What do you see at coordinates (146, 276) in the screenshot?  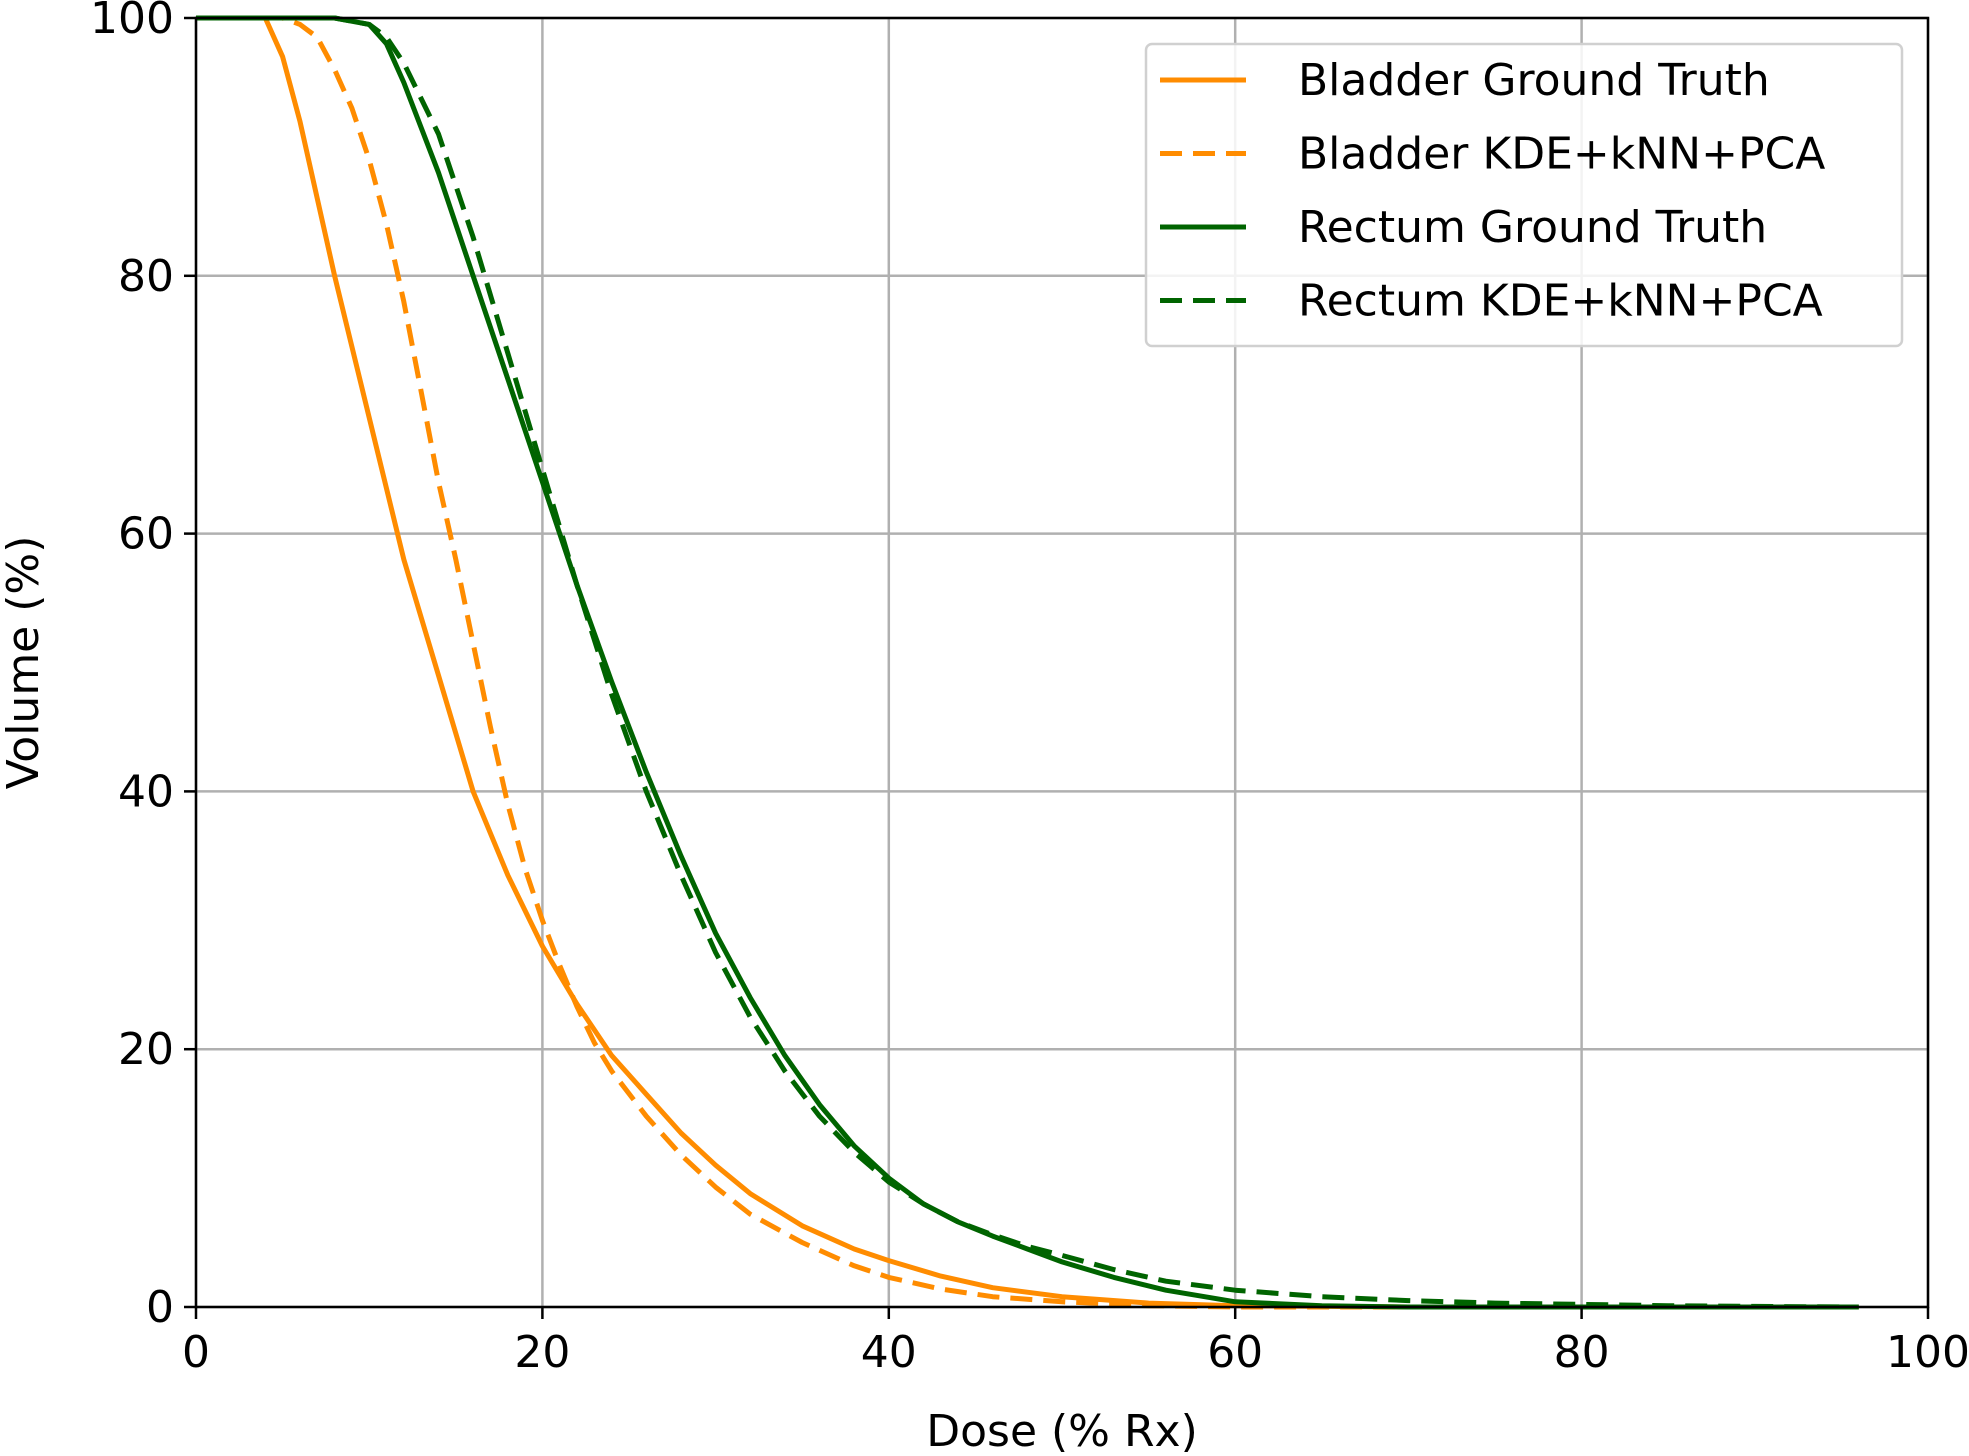 I see `y-tick-label: 80` at bounding box center [146, 276].